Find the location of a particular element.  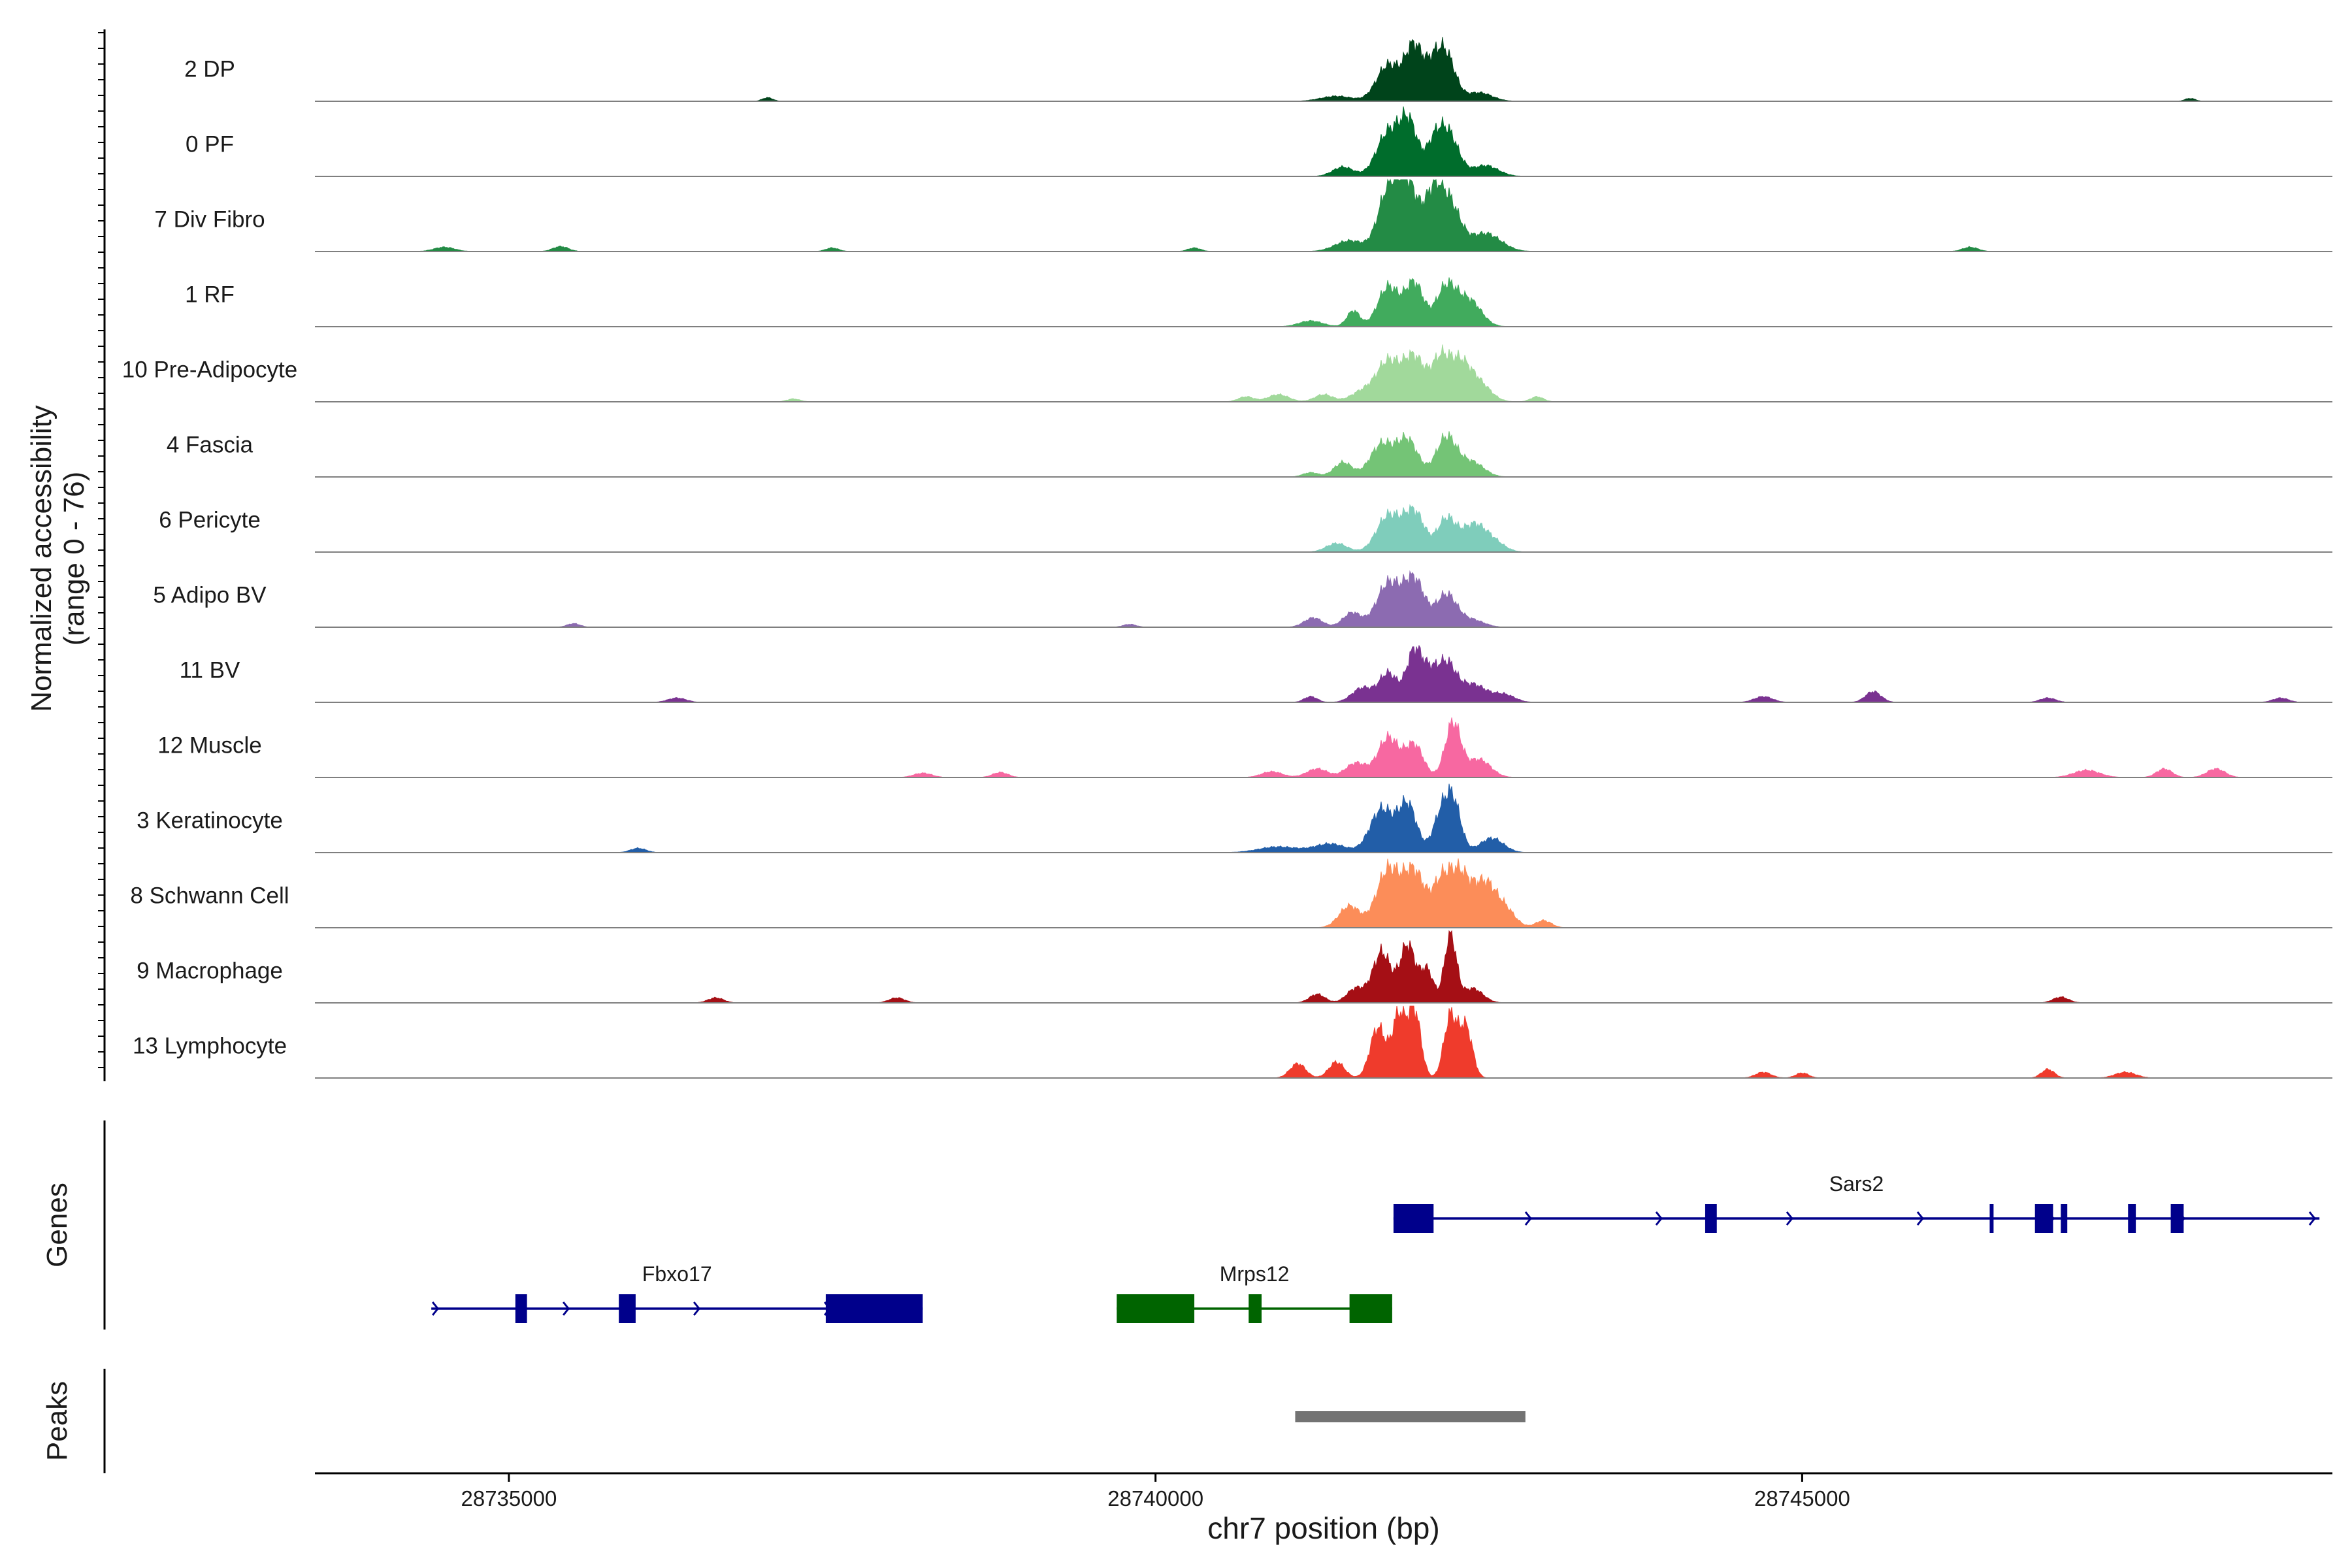

track-label: 1 RF is located at coordinates (210, 294).